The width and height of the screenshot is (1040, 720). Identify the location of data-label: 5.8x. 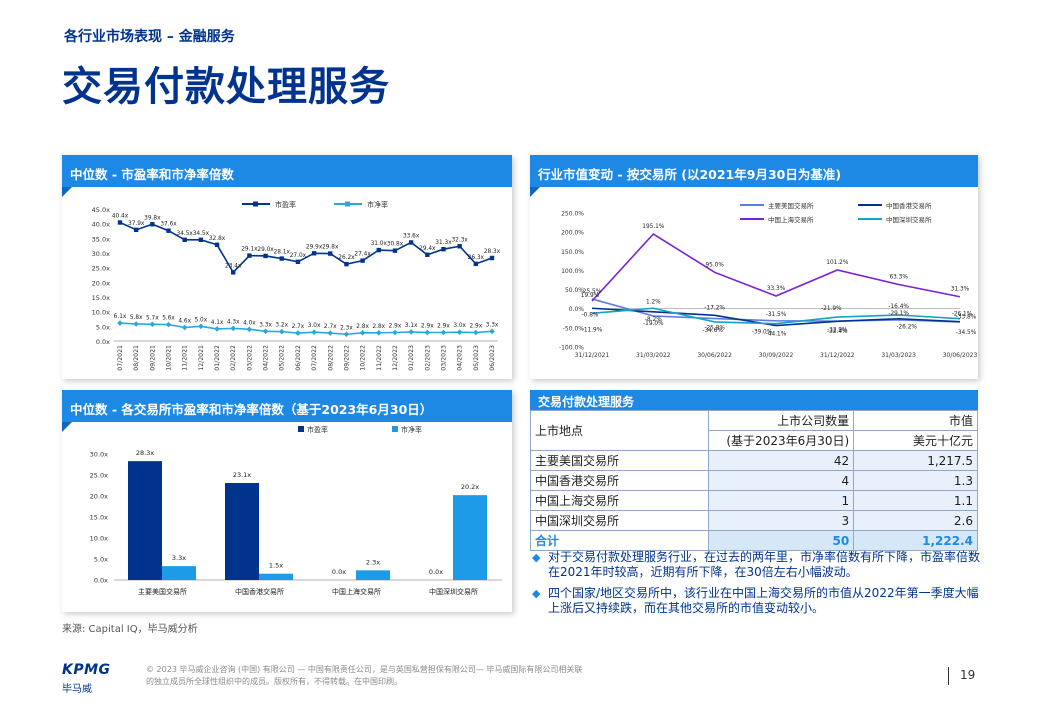
(136, 318).